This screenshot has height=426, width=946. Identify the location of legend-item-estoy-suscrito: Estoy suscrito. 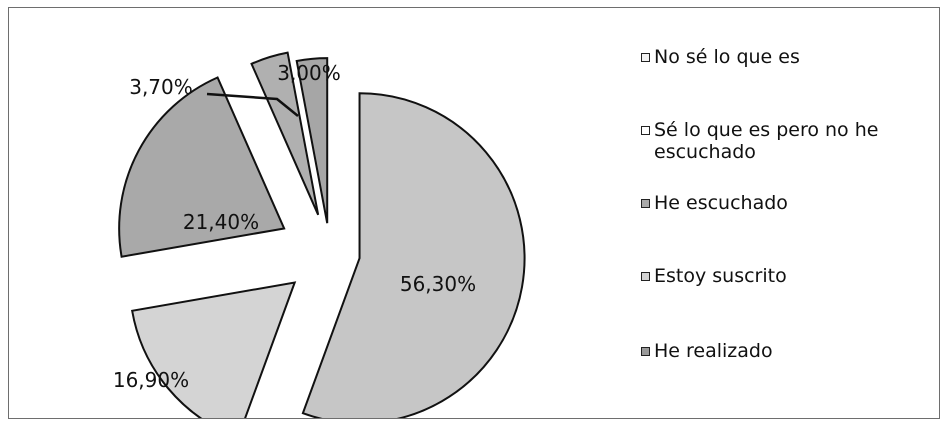
(787, 276).